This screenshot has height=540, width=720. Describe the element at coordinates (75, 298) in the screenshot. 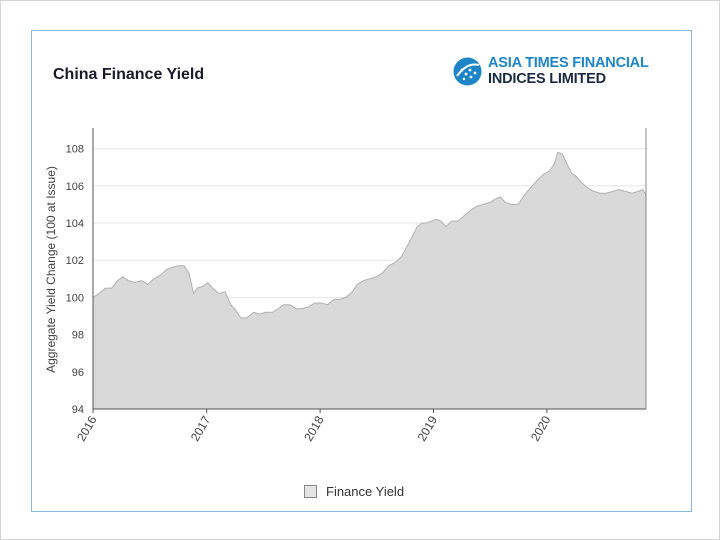

I see `y-tick-label: 100` at that location.